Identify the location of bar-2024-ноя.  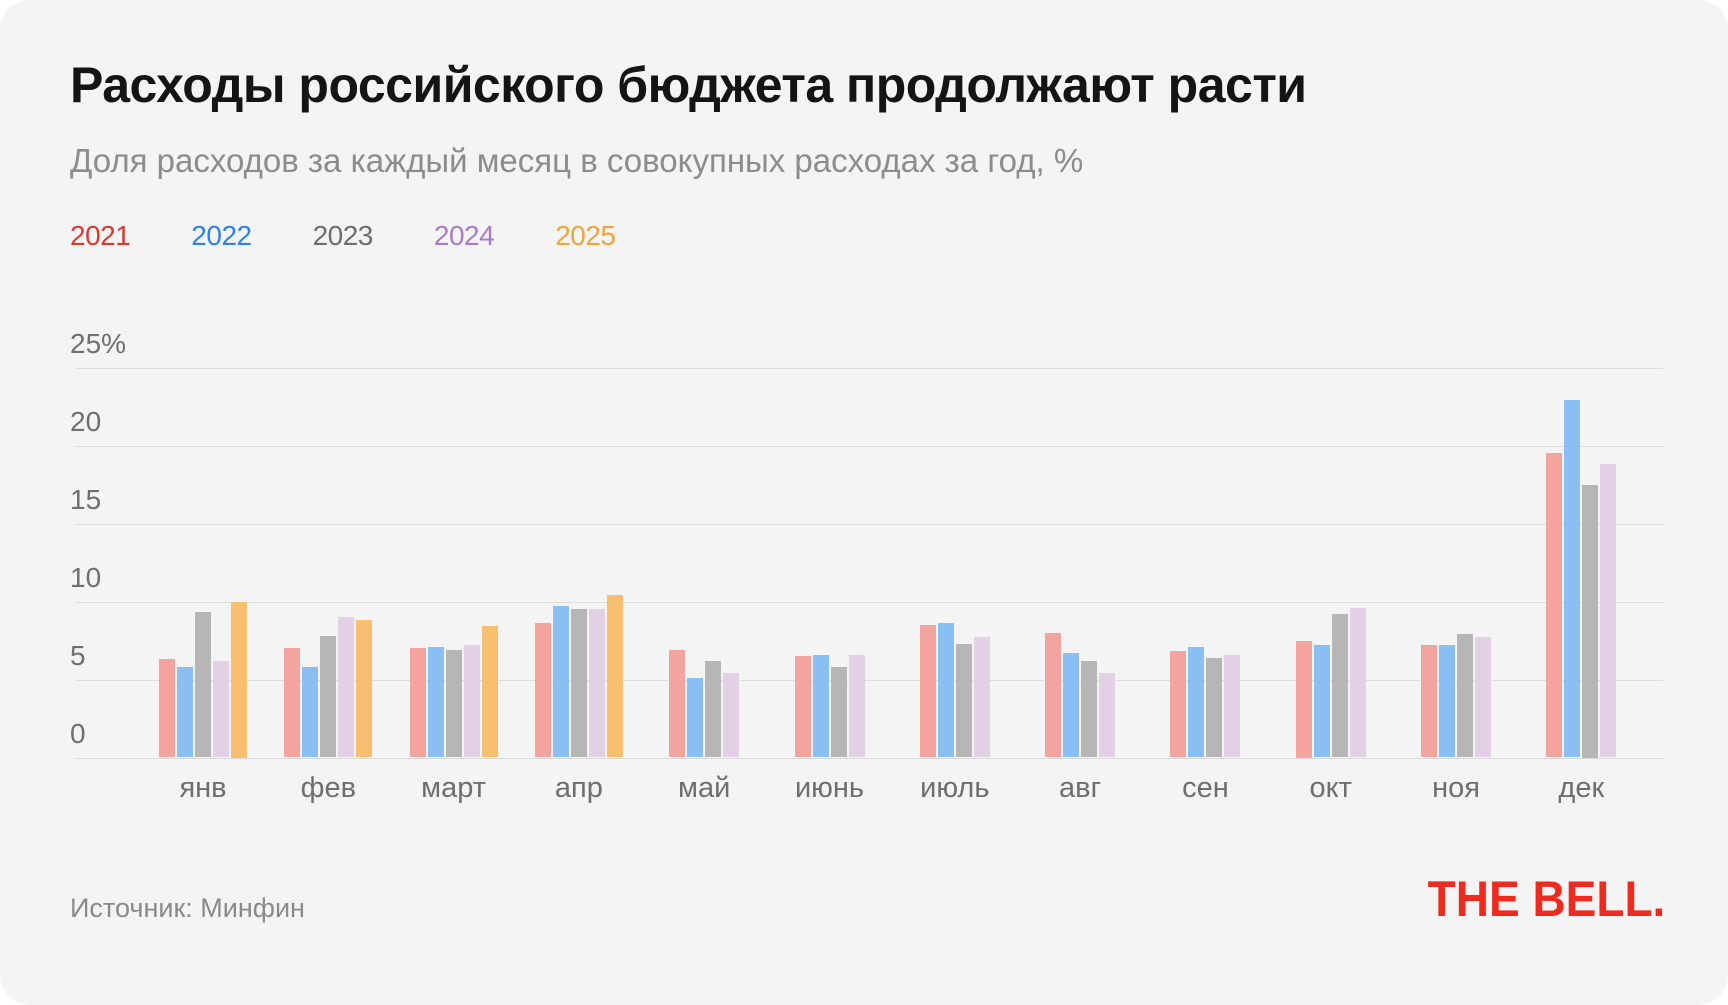
(1483, 697).